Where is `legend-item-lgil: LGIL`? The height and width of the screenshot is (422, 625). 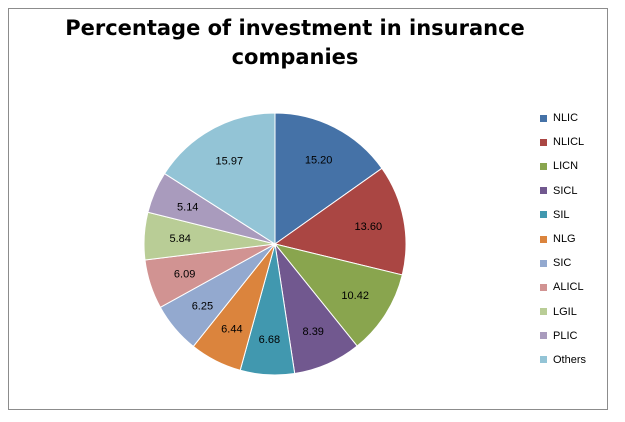
legend-item-lgil: LGIL is located at coordinates (575, 312).